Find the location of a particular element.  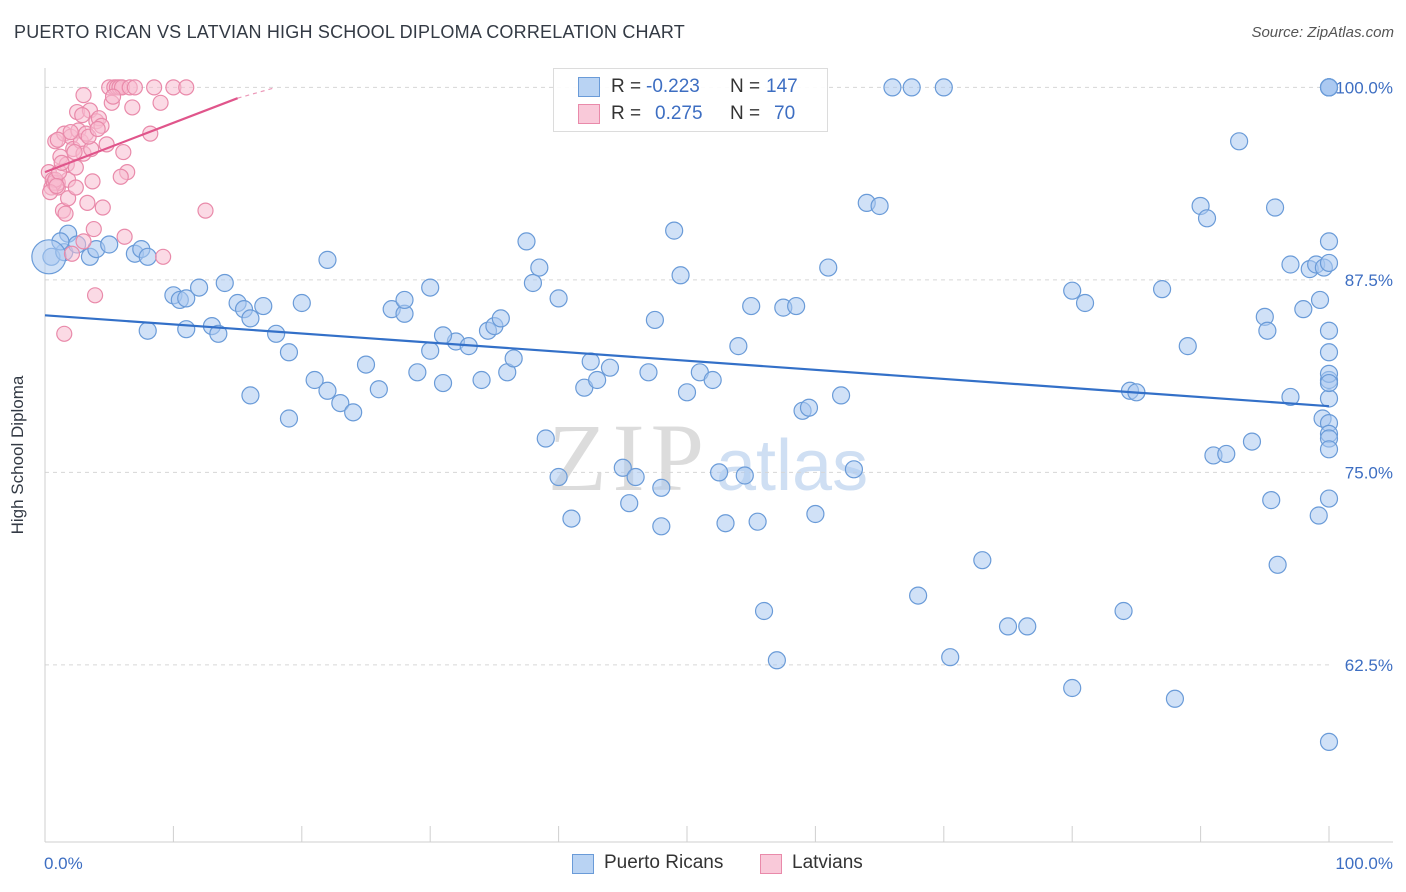

y-tick-label: 100.0% is located at coordinates (1364, 87).